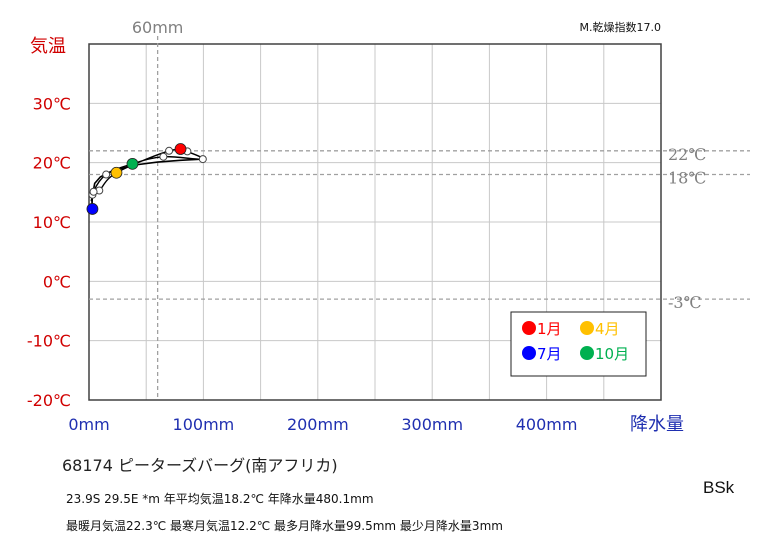 This screenshot has height=545, width=763. Describe the element at coordinates (52, 222) in the screenshot. I see `y-tick-label: 10℃` at that location.